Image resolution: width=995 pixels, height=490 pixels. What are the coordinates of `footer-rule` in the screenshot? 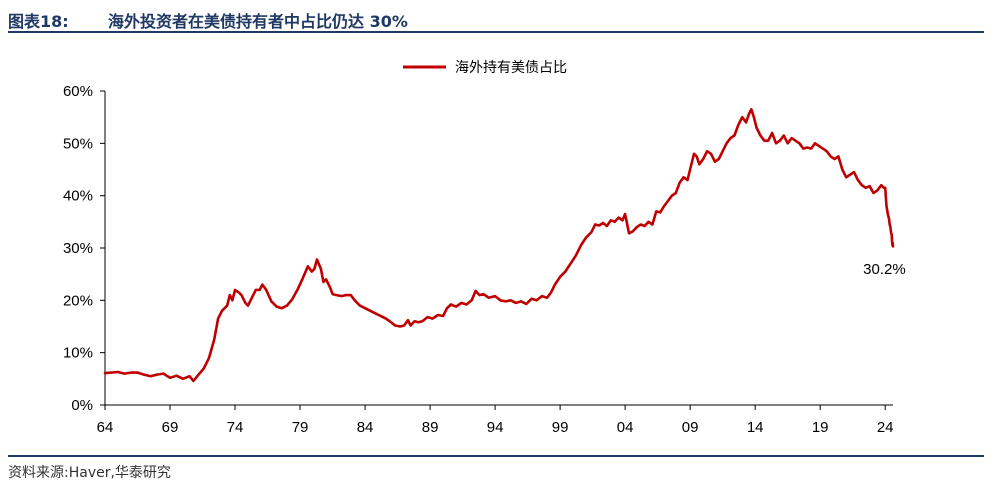 It's located at (496, 456).